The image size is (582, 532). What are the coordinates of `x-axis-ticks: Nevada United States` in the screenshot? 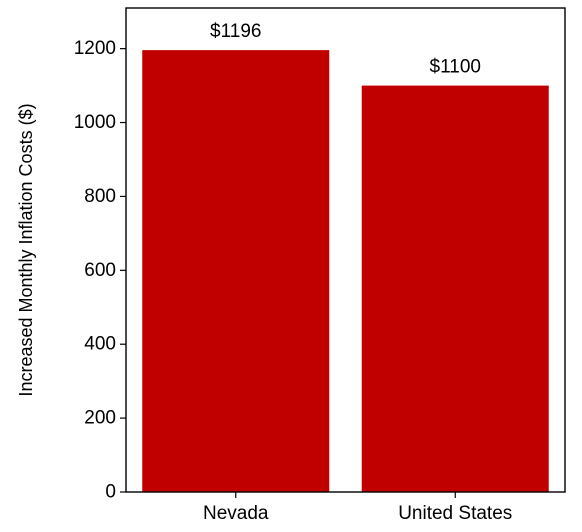 It's located at (357, 508).